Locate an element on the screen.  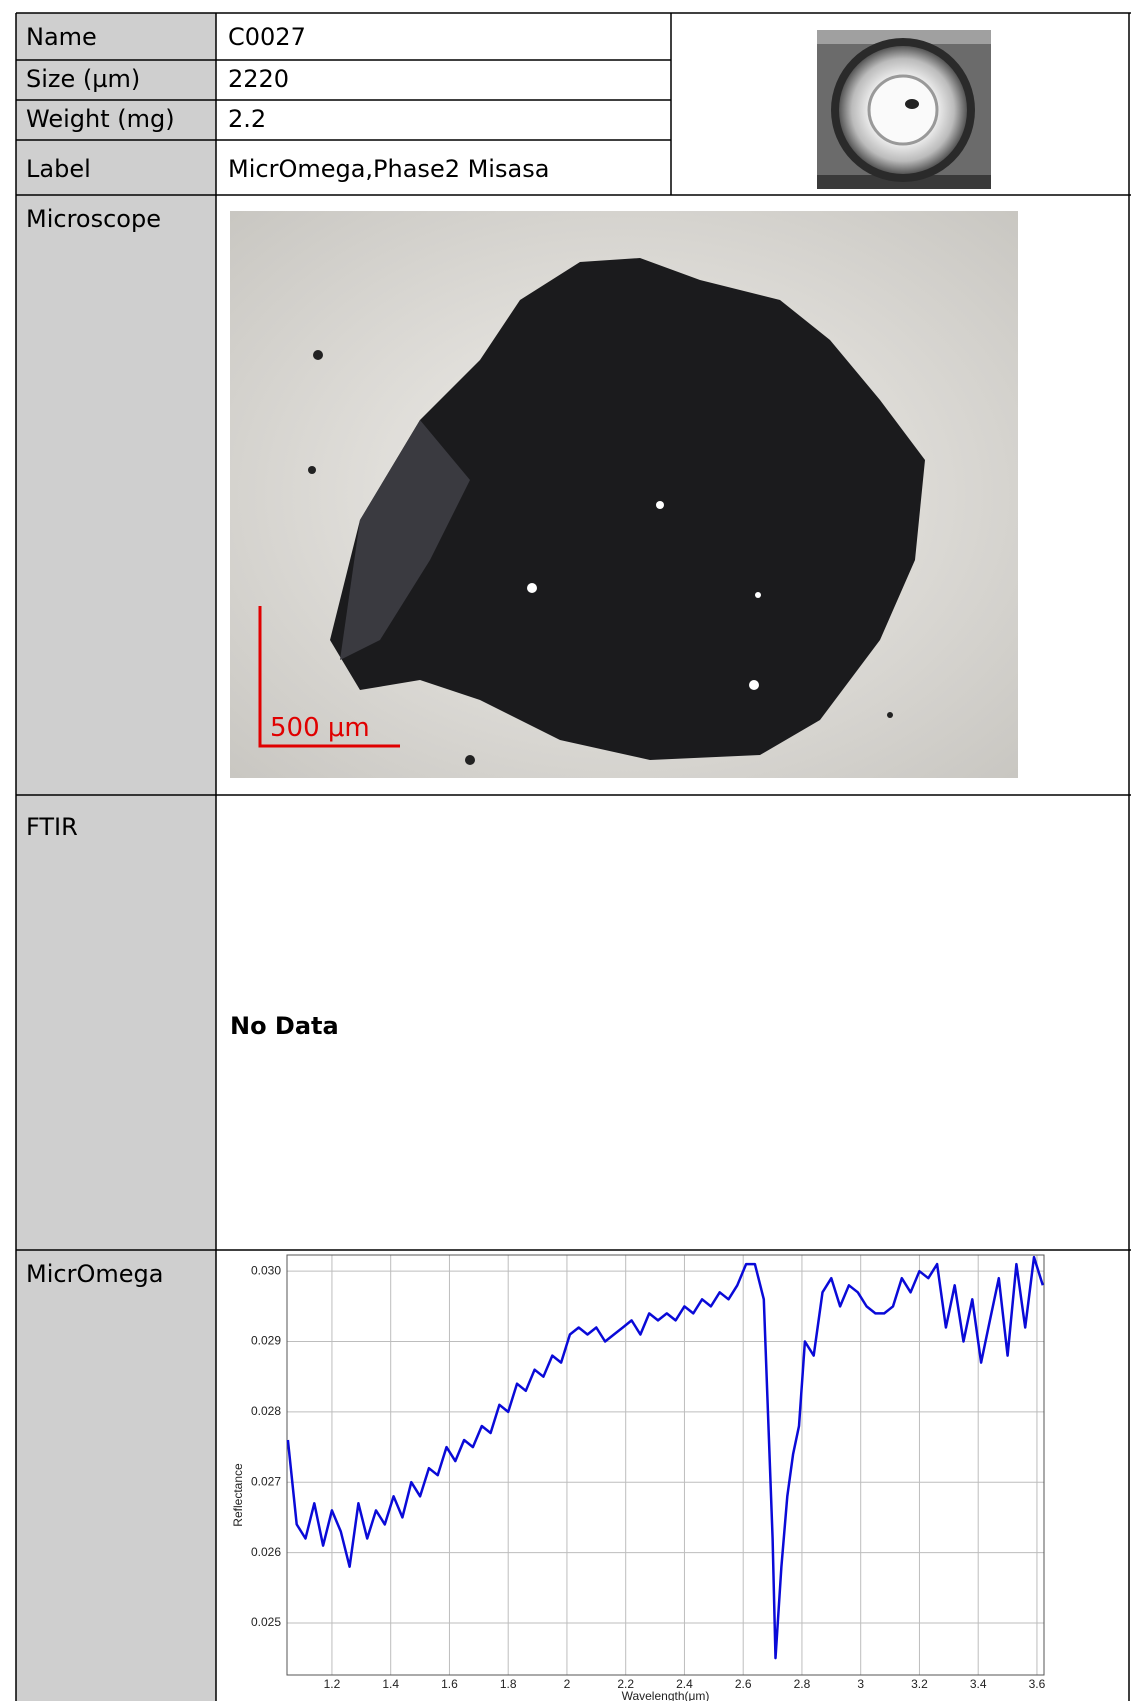
row-label: Label is located at coordinates (58, 169).